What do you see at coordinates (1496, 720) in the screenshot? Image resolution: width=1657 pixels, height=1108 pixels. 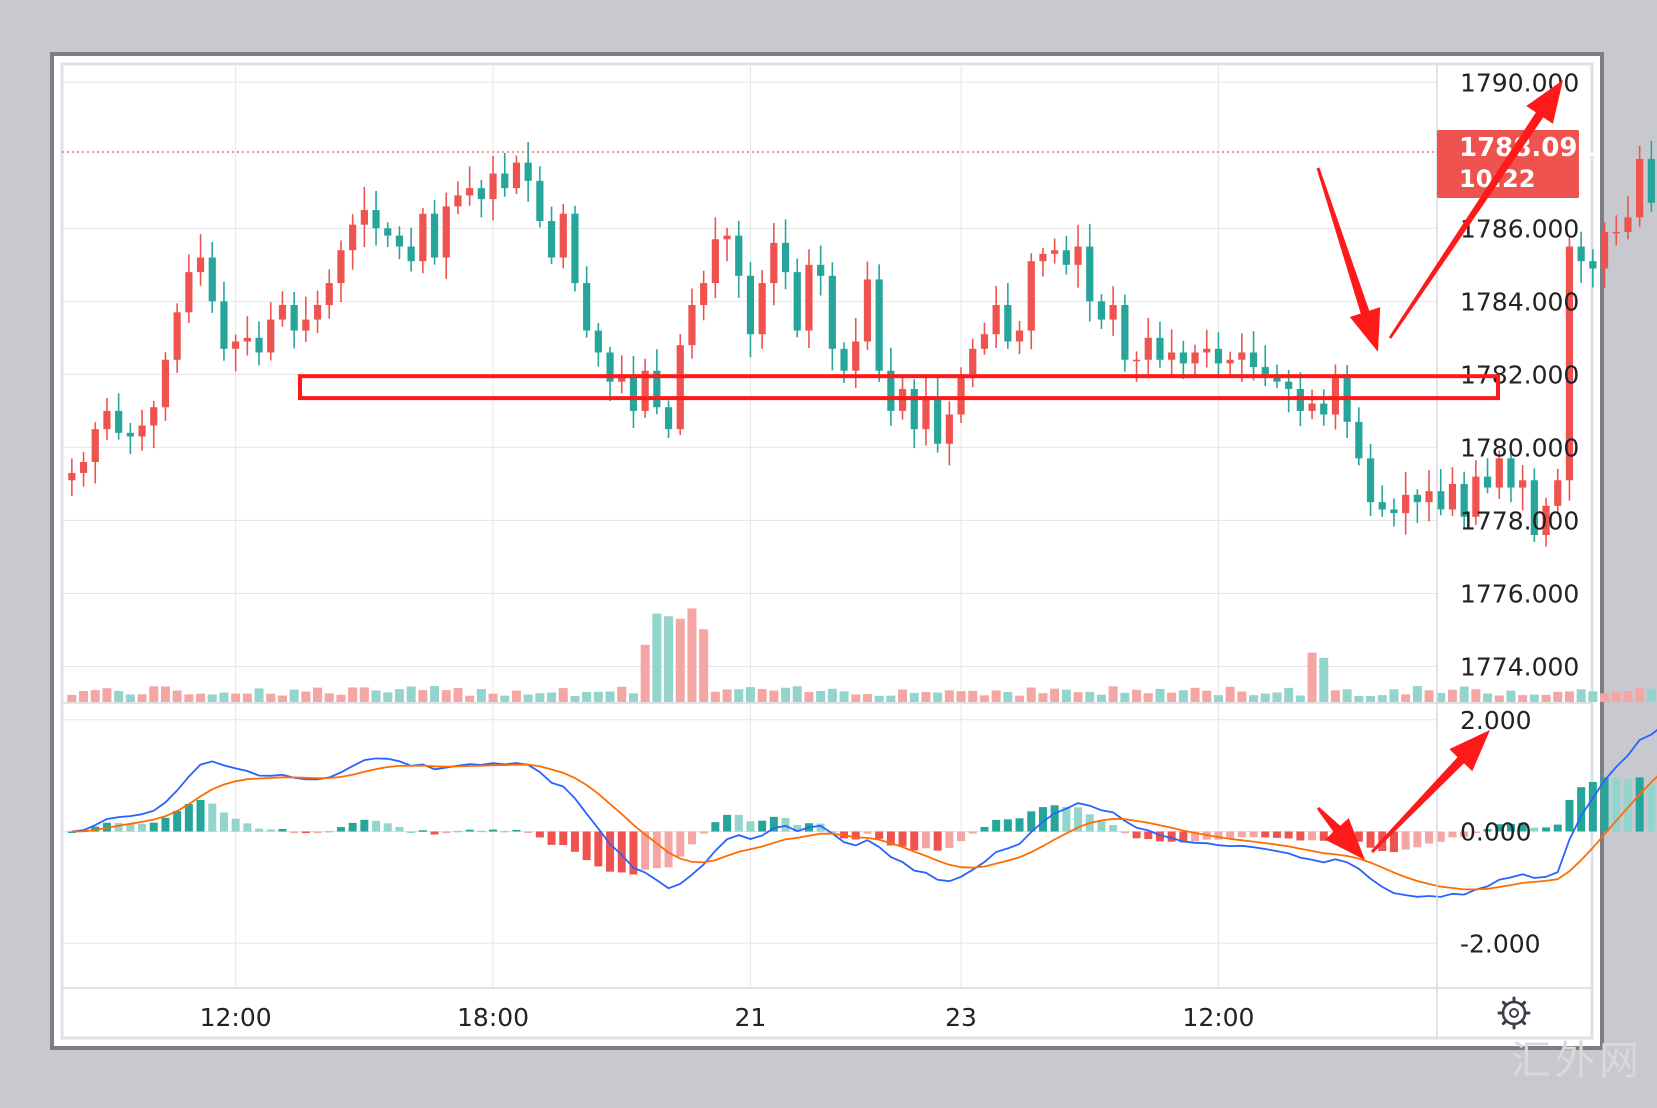 I see `macd-tick-label: 2.000` at bounding box center [1496, 720].